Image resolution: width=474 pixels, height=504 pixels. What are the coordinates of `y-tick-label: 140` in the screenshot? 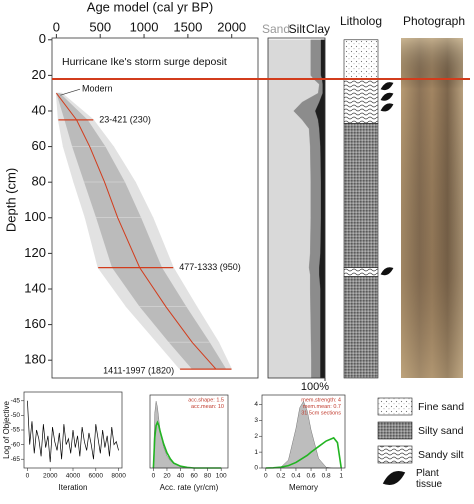 It's located at (35, 287).